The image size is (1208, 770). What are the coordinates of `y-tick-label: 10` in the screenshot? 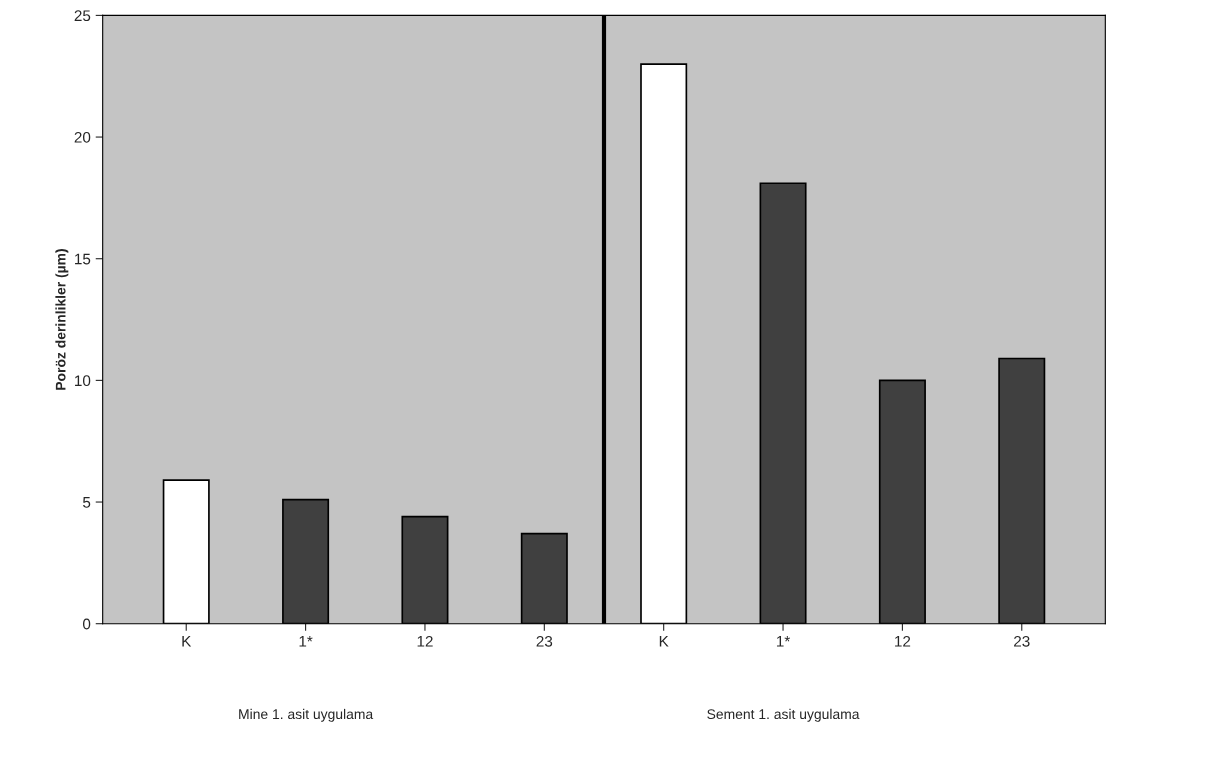 It's located at (83, 381).